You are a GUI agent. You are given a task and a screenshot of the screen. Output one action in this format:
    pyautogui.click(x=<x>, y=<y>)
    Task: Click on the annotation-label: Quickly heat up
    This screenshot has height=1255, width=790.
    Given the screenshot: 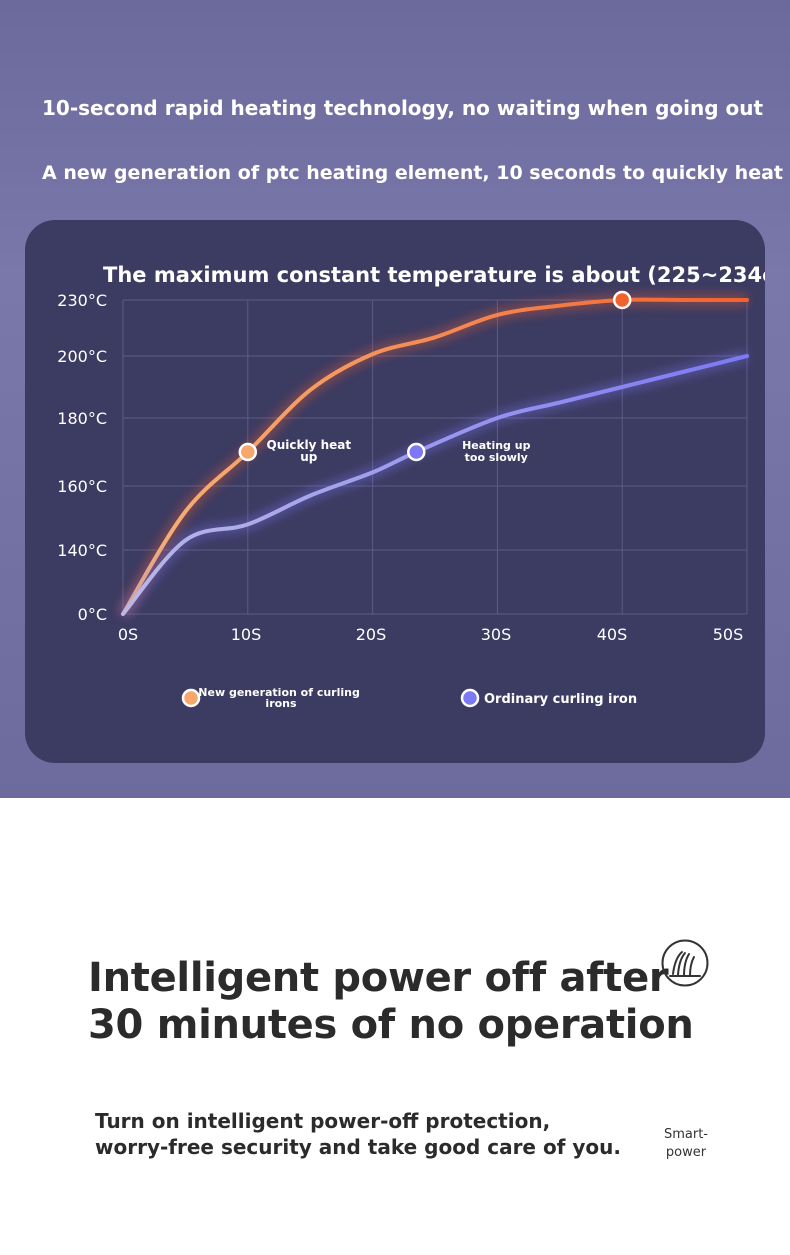 What is the action you would take?
    pyautogui.click(x=309, y=451)
    